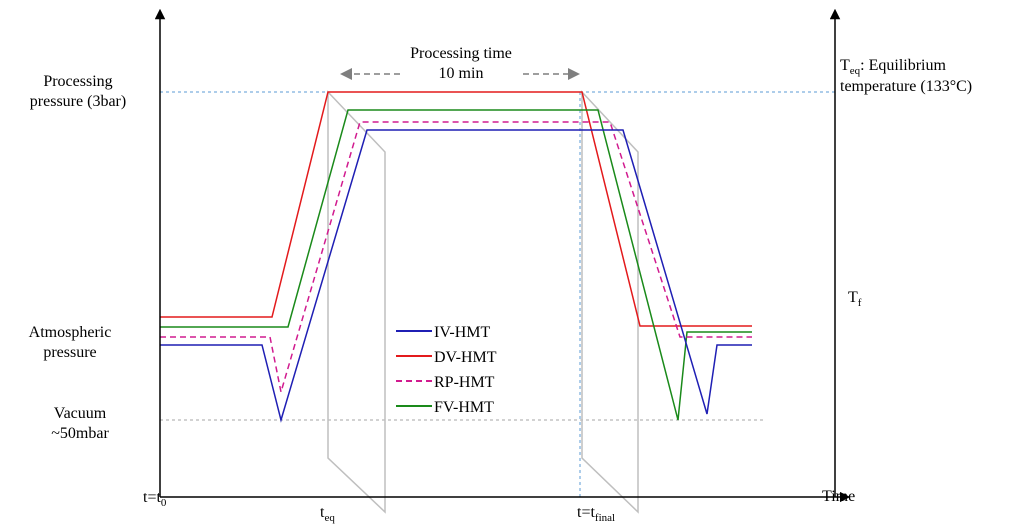 This screenshot has width=1016, height=527. I want to click on vacuum-label: Vacuum ~50mbar, so click(80, 424).